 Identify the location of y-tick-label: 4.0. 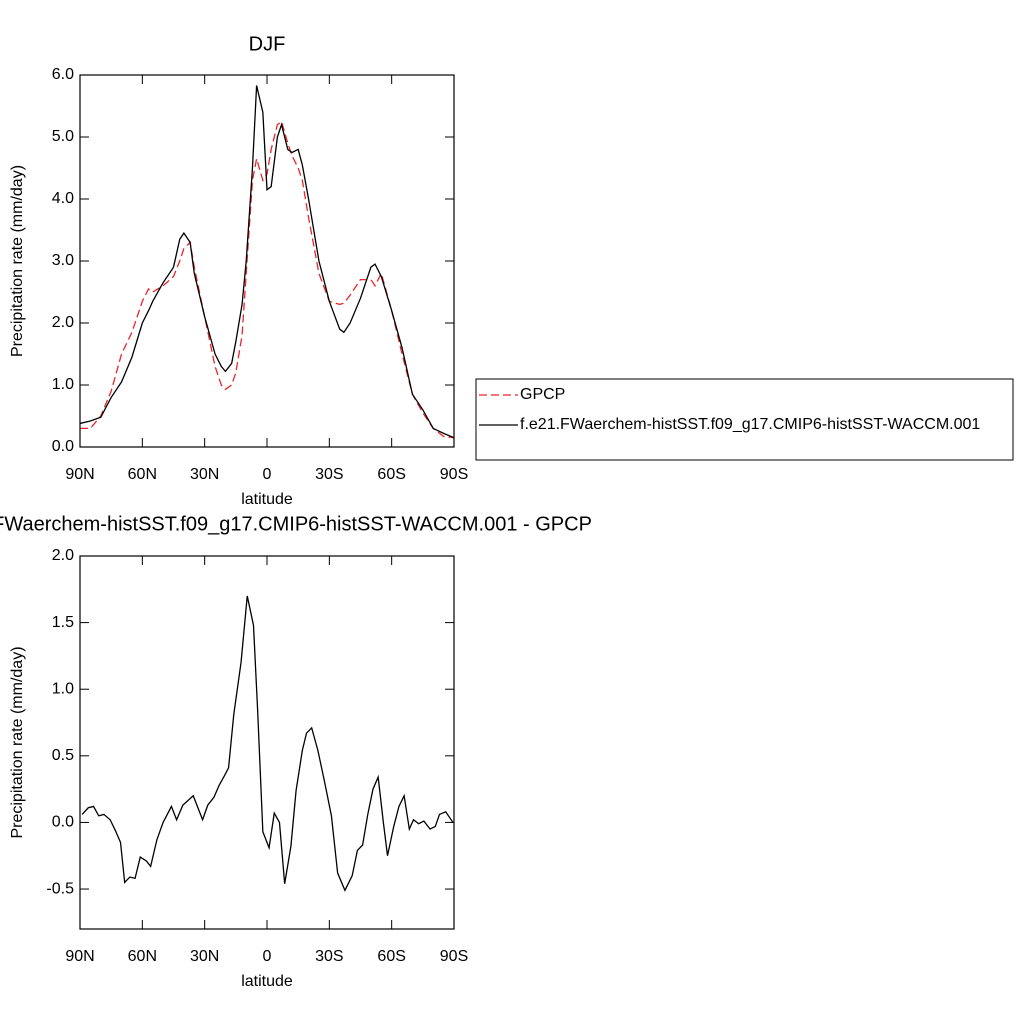
(63, 198).